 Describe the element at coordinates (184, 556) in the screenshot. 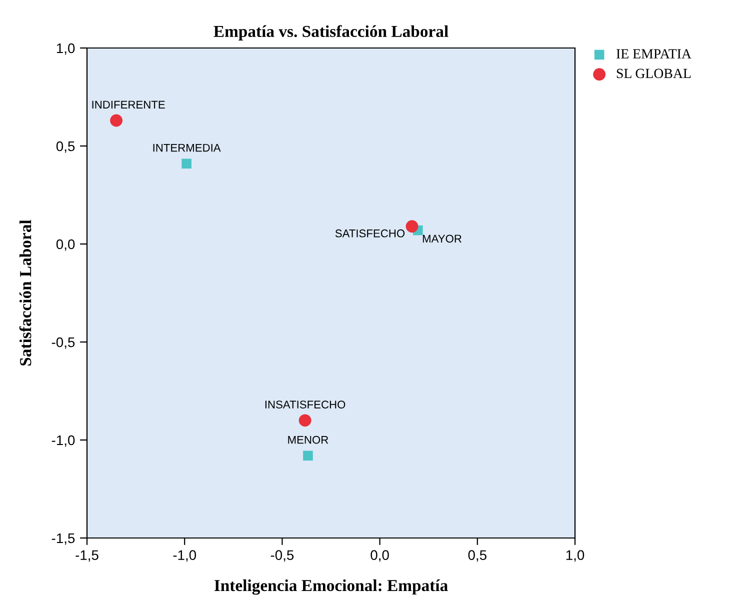

I see `x-tick-label: -1,0` at that location.